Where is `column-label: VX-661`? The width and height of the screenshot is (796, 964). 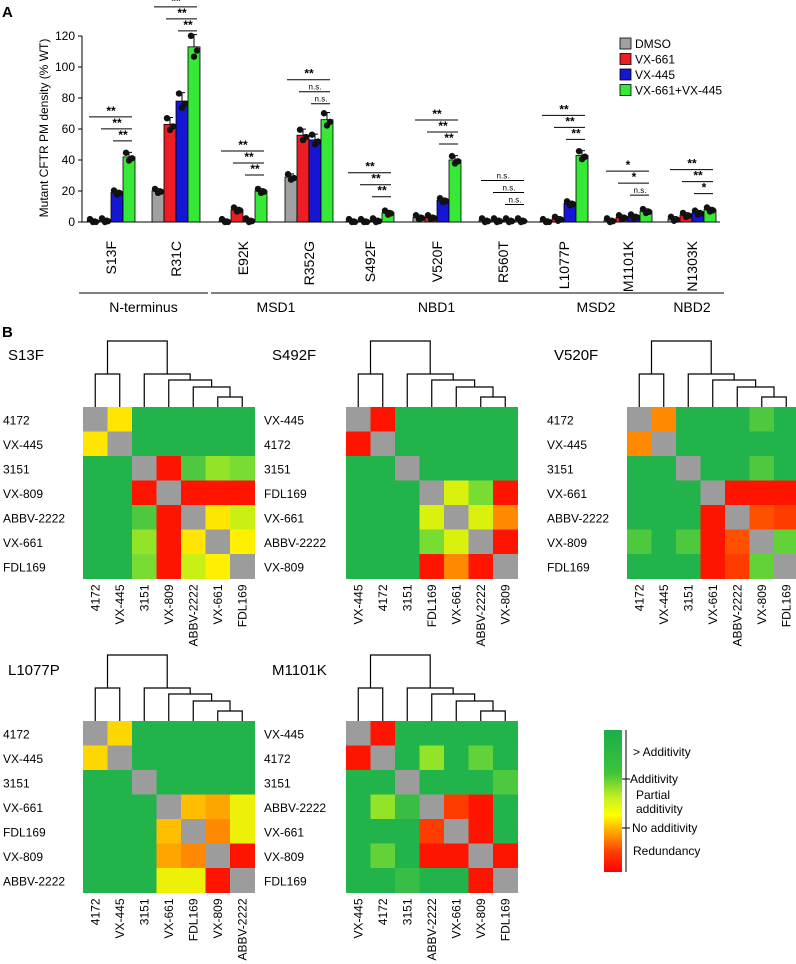 column-label: VX-661 is located at coordinates (218, 604).